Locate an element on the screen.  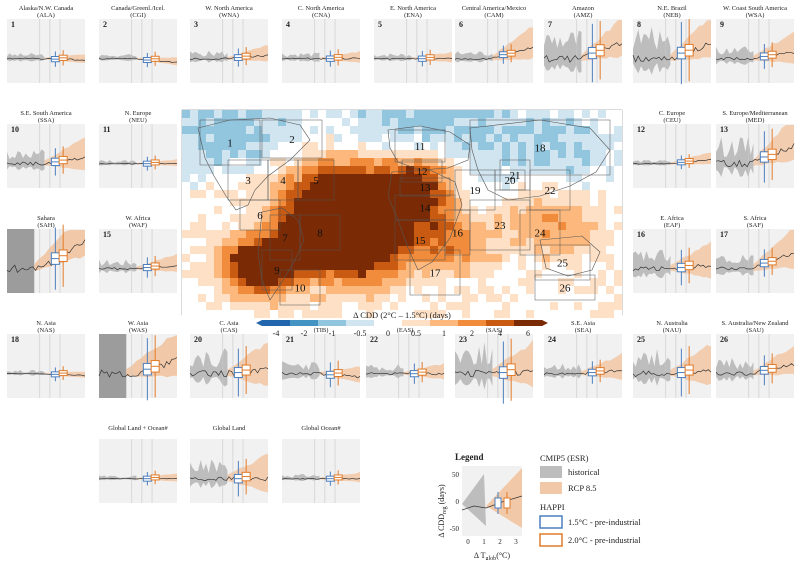
region-panel-6: Central America/Mexico(CAM)6 is located at coordinates (494, 44).